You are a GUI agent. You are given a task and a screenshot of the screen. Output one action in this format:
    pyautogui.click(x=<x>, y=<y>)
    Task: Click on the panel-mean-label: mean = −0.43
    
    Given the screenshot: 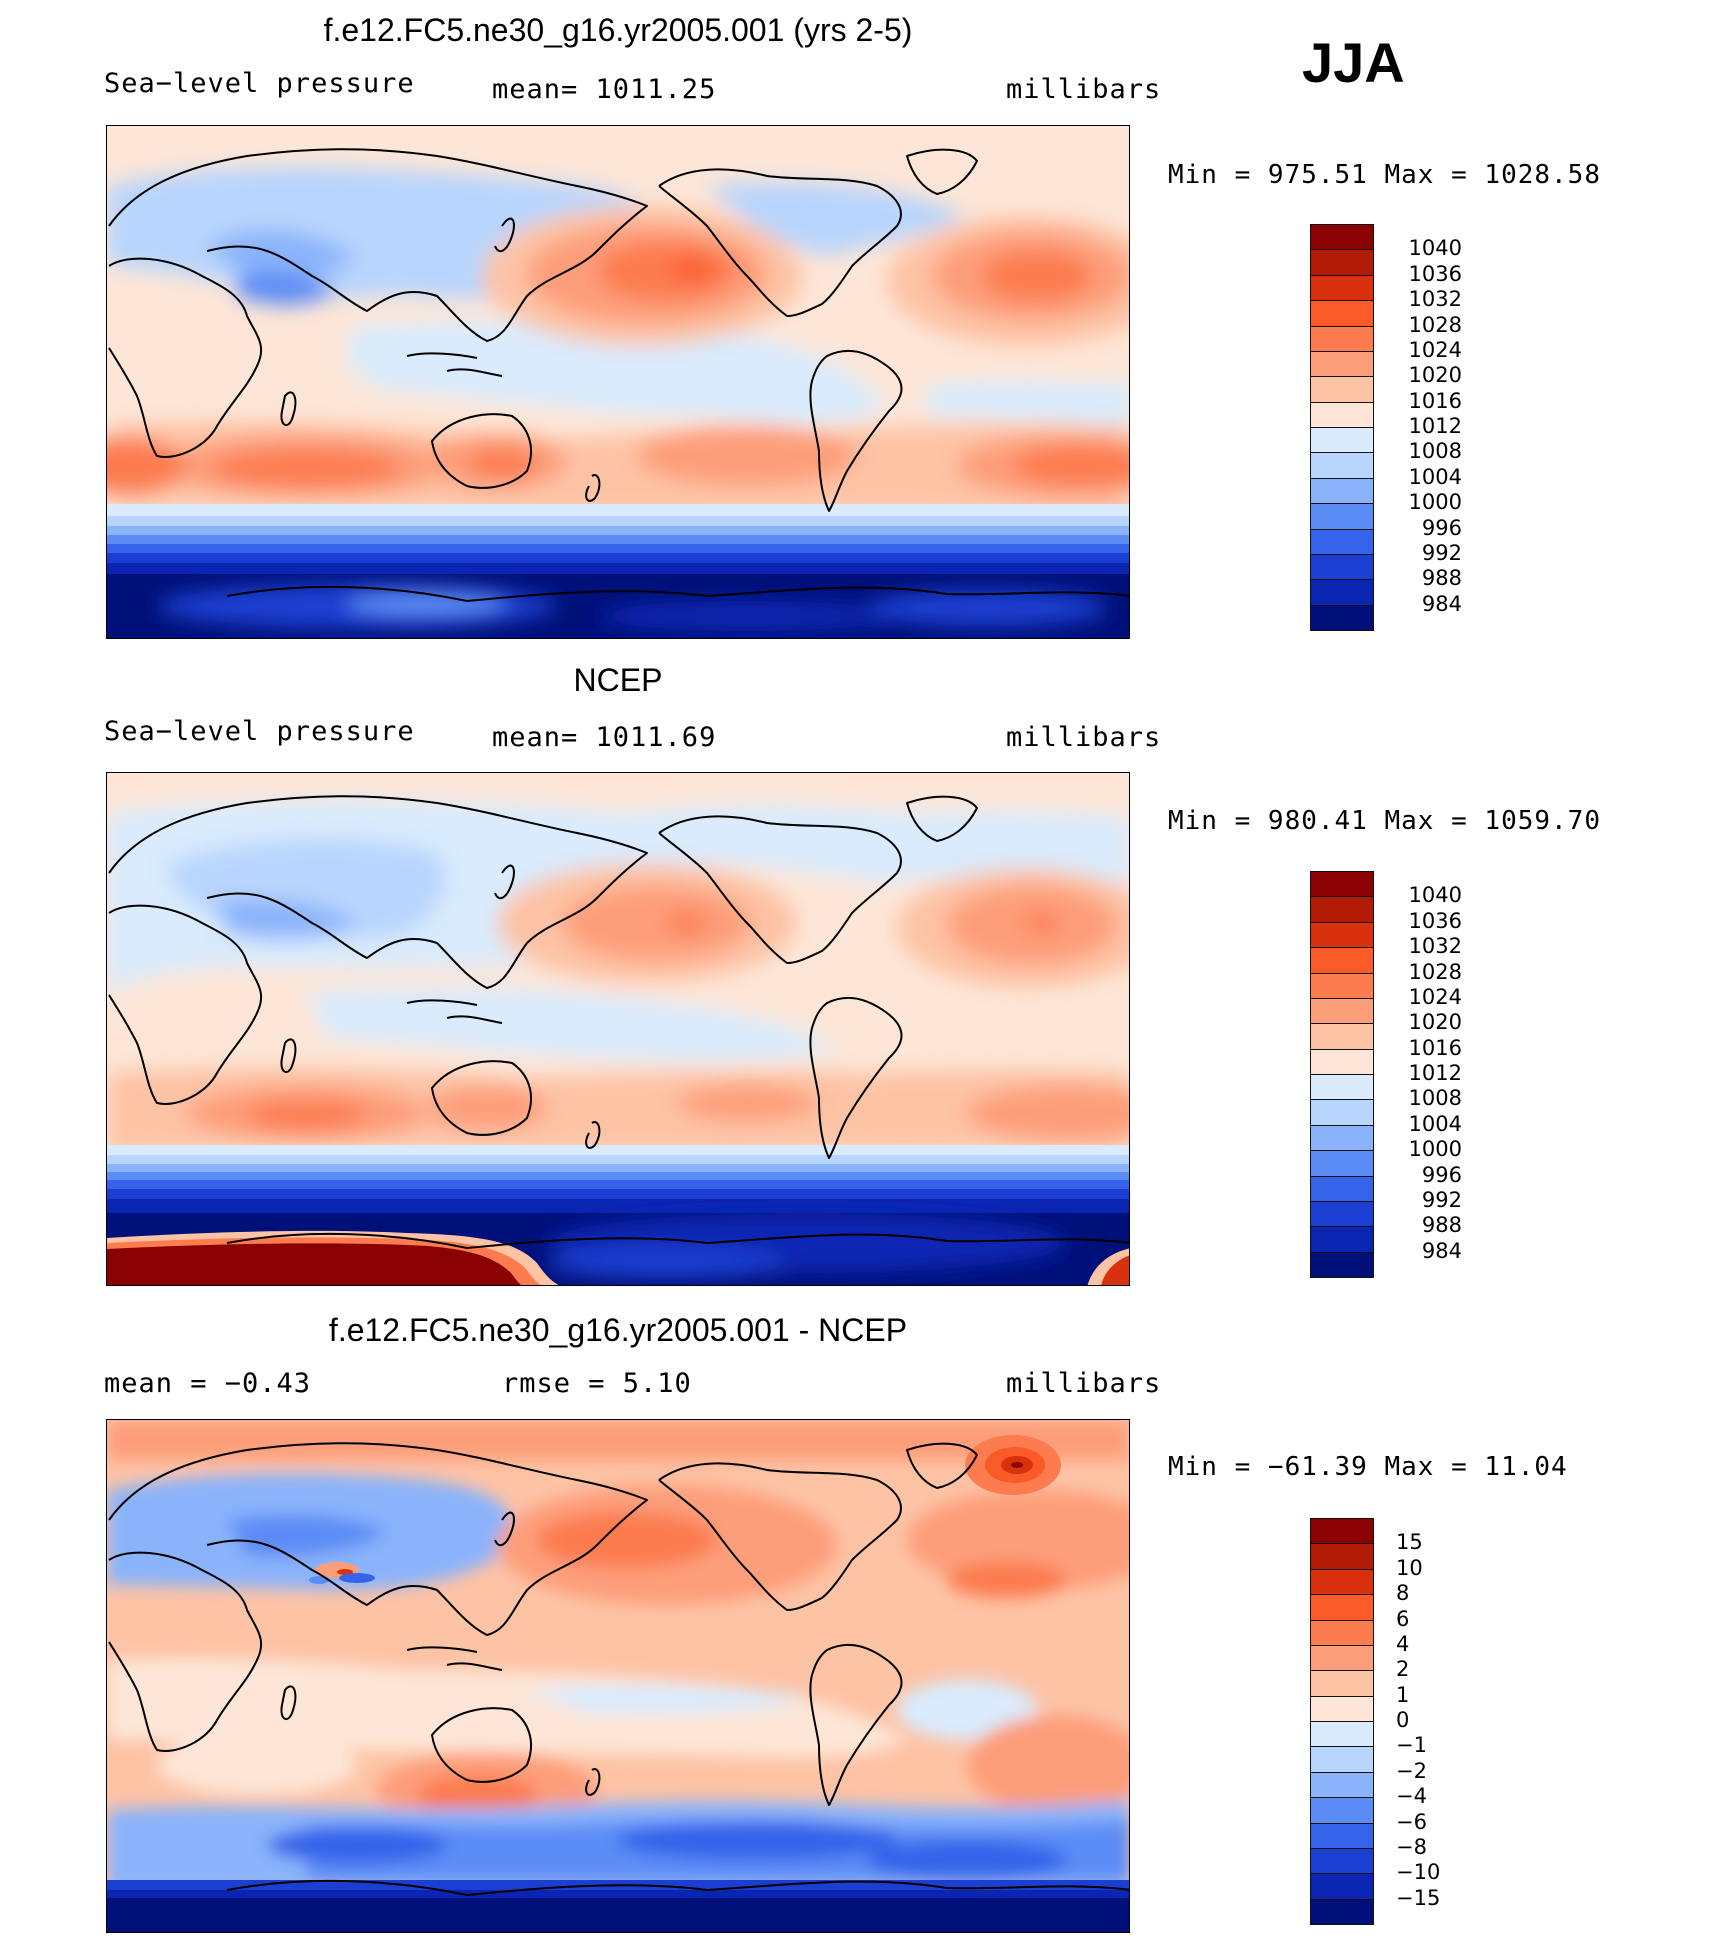 What is the action you would take?
    pyautogui.click(x=208, y=1383)
    